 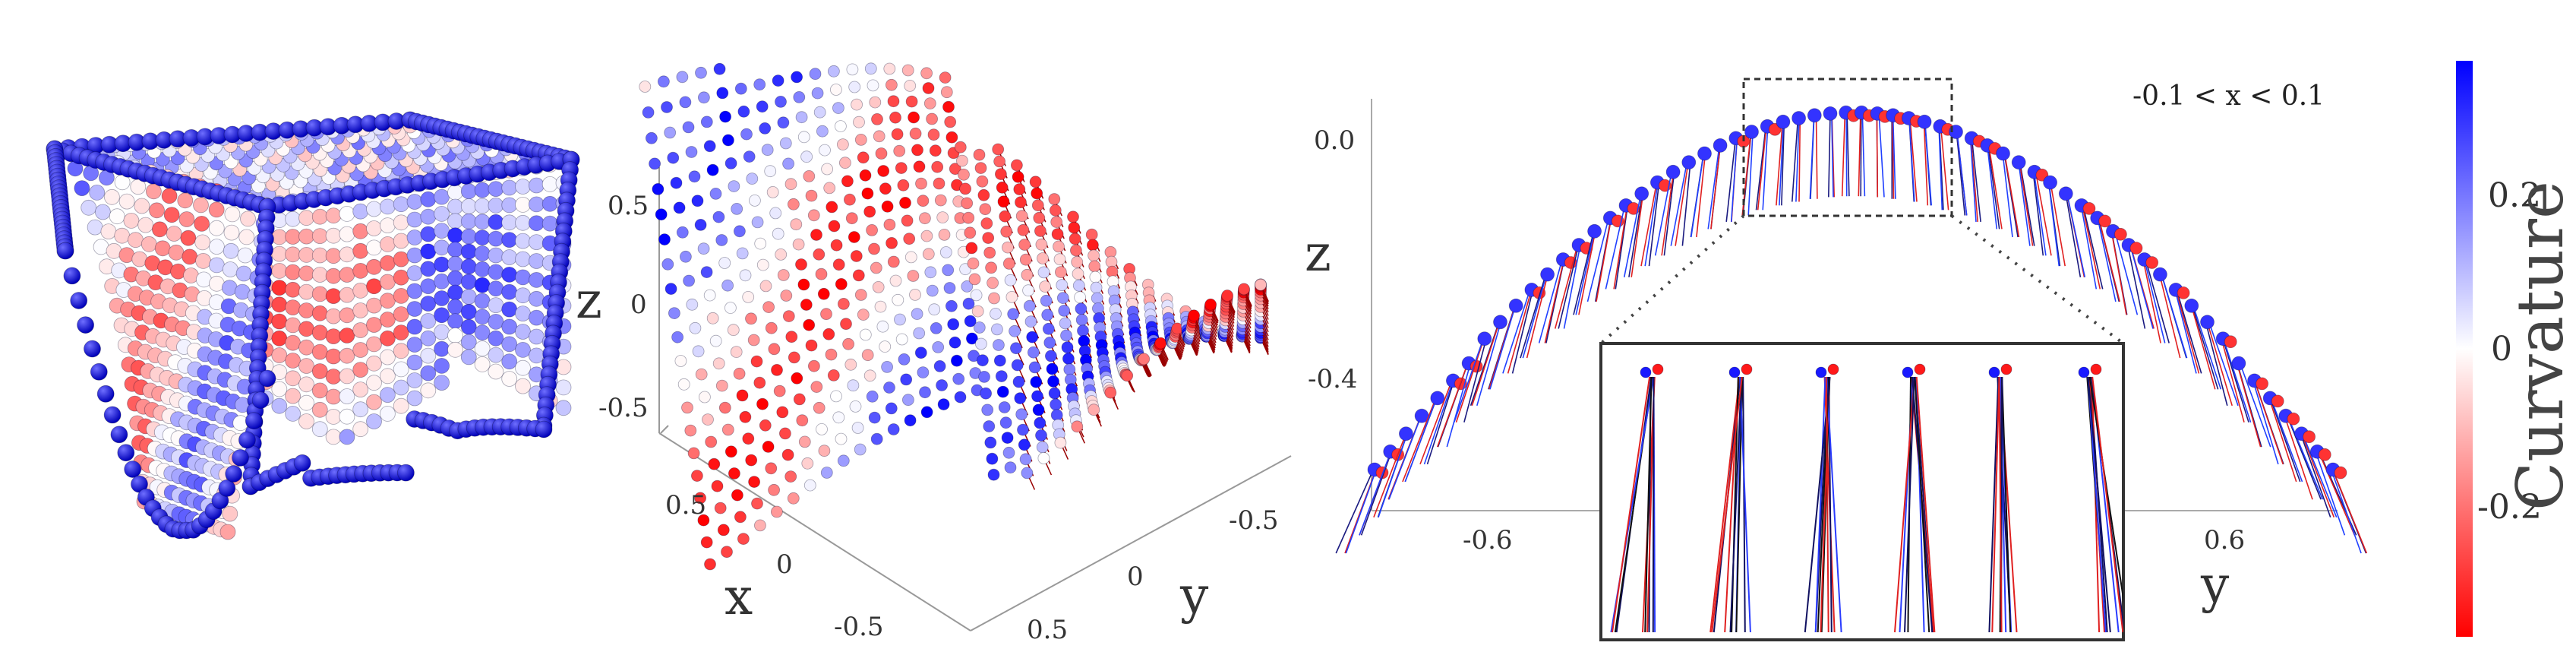 I want to click on panel-c-z-tick: -0.4, so click(x=1333, y=379).